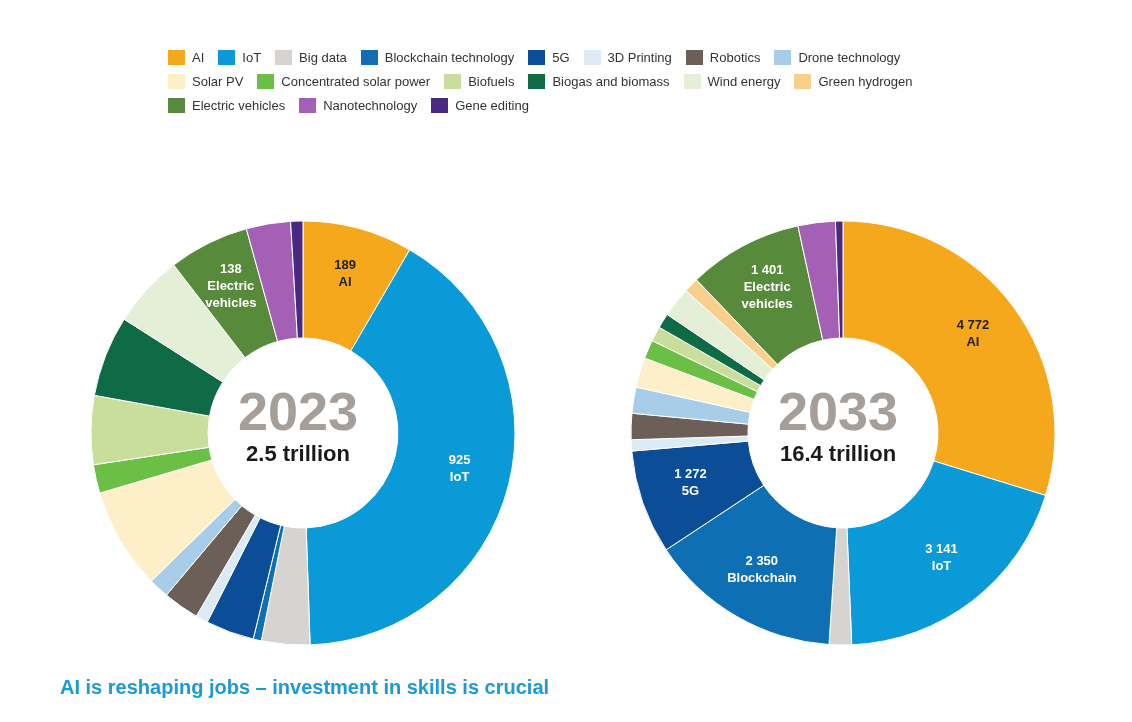  What do you see at coordinates (491, 81) in the screenshot?
I see `legend-label: Biofuels` at bounding box center [491, 81].